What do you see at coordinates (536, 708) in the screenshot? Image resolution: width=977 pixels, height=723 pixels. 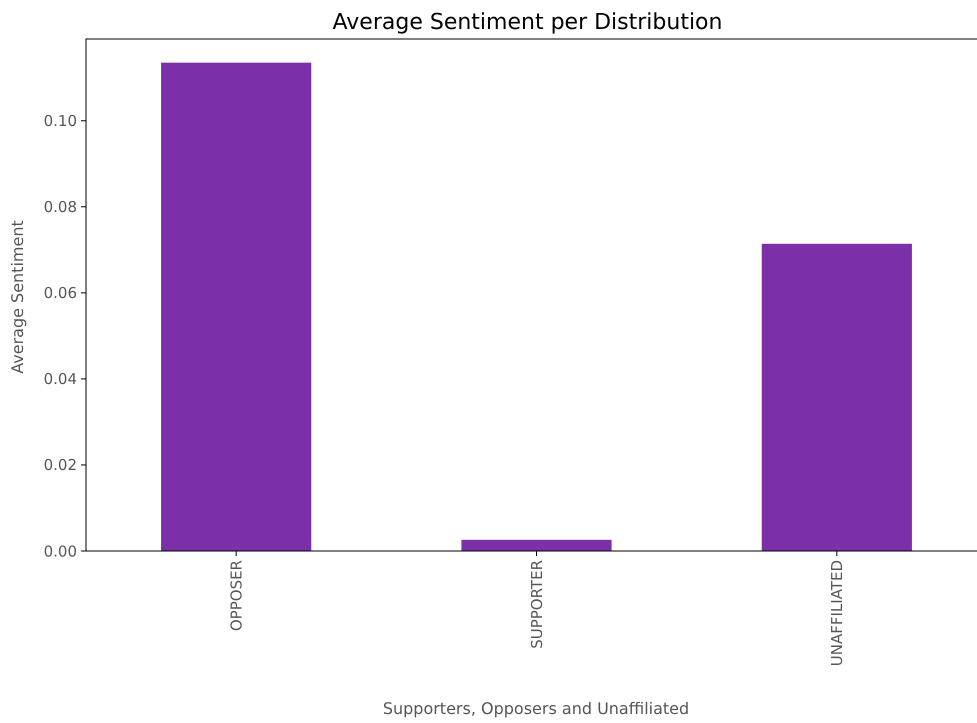 I see `x-axis-title: Supporters, Opposers and Unaffiliated` at bounding box center [536, 708].